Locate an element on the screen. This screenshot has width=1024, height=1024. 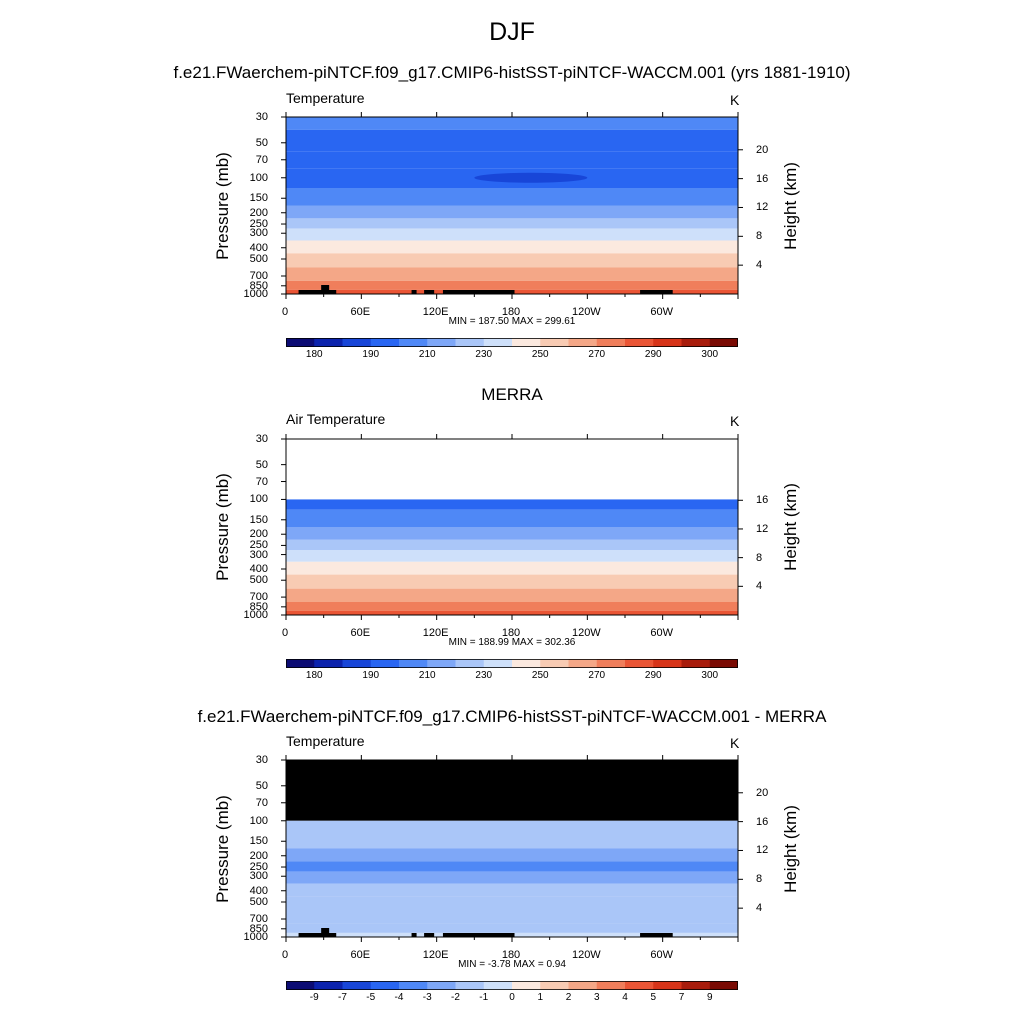
colorbar-tick-label: -5 is located at coordinates (371, 997).